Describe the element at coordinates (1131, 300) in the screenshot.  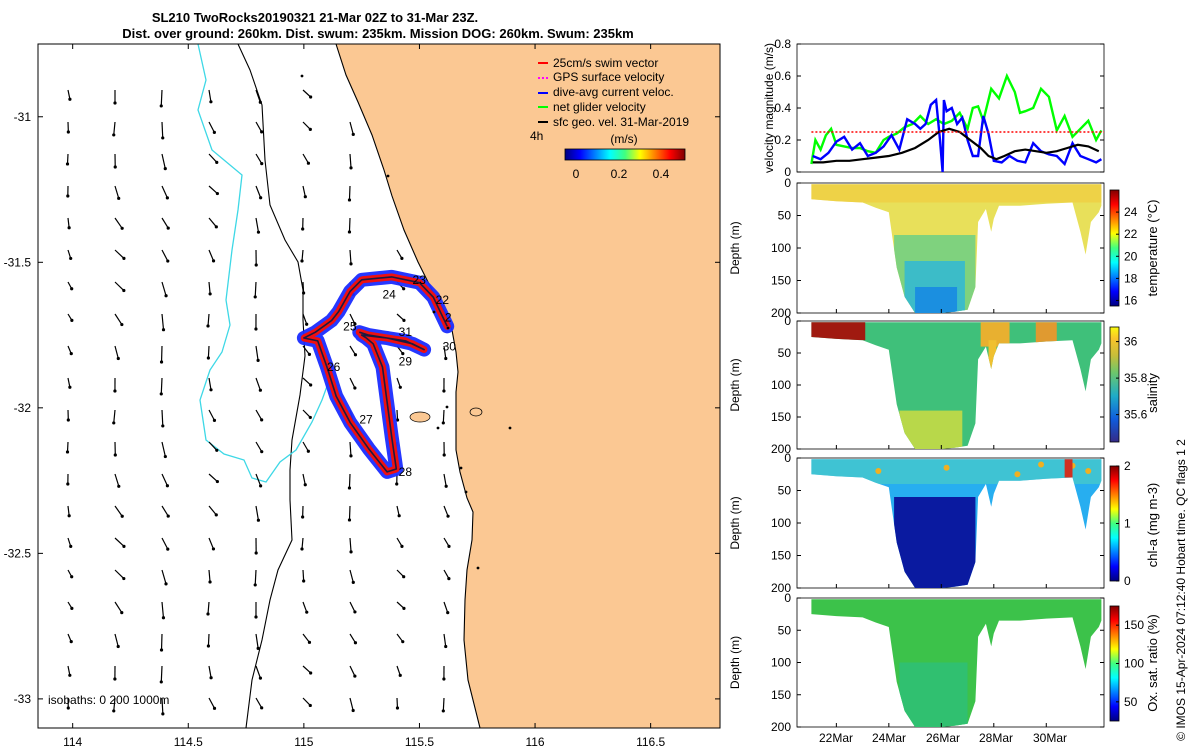
I see `temperature-cbar-tick-label: 16` at that location.